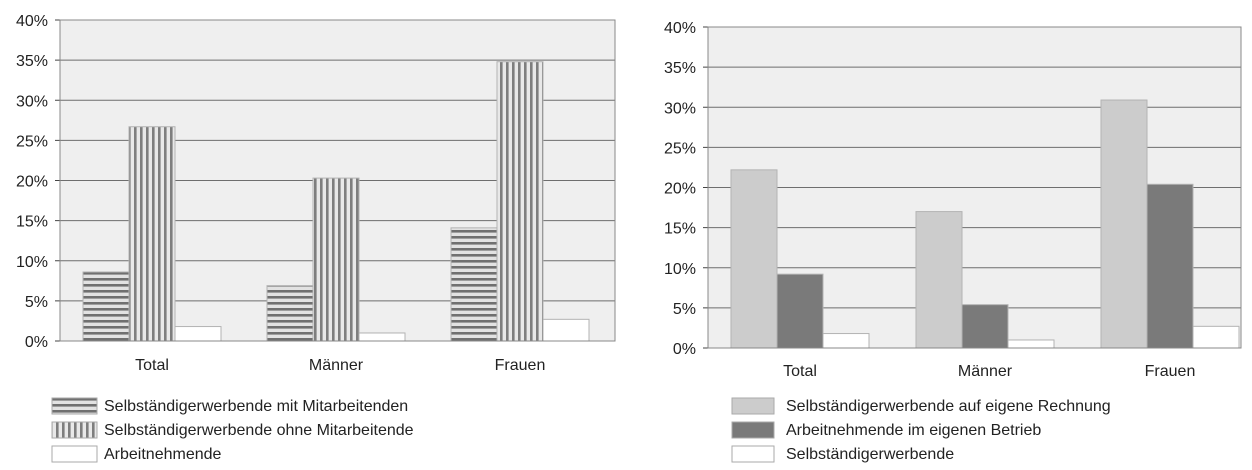 This screenshot has height=470, width=1252. I want to click on legend-label: Selbständigerwerbende ohne Mitarbeitende, so click(259, 430).